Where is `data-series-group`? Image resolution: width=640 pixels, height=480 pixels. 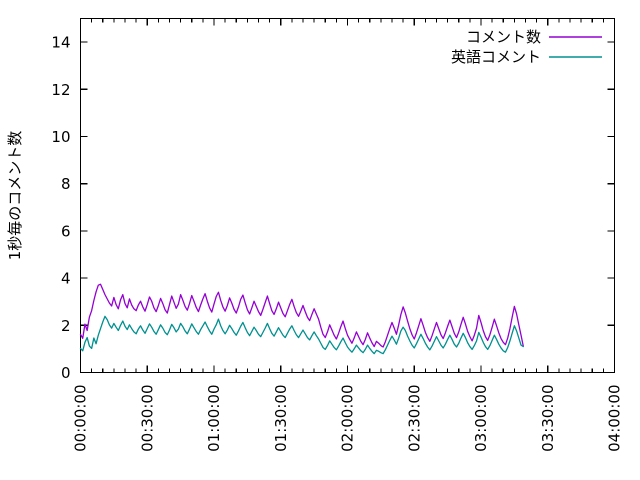 data-series-group is located at coordinates (301, 319).